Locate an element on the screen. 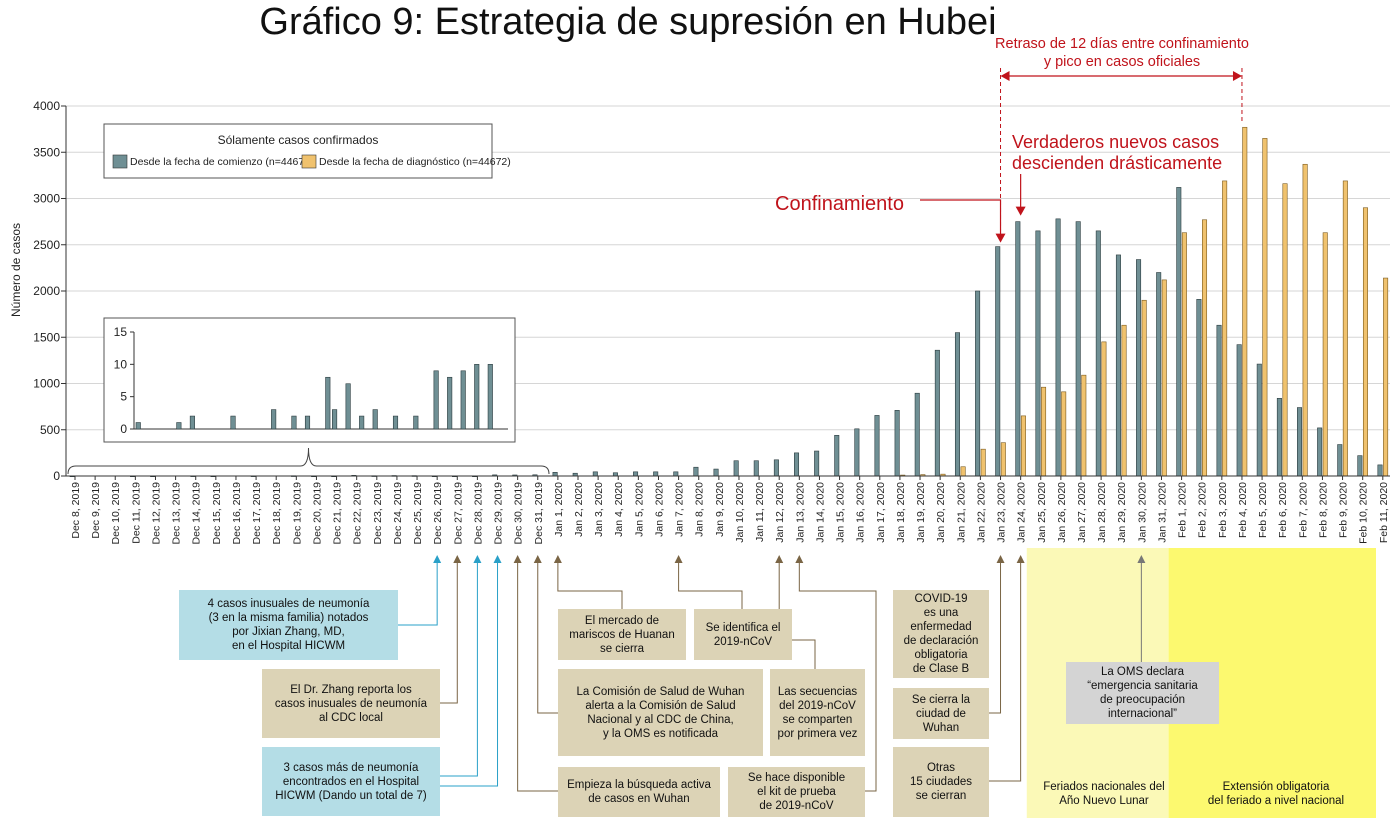 This screenshot has width=1400, height=822. delay-arrowhead-right is located at coordinates (1237, 76).